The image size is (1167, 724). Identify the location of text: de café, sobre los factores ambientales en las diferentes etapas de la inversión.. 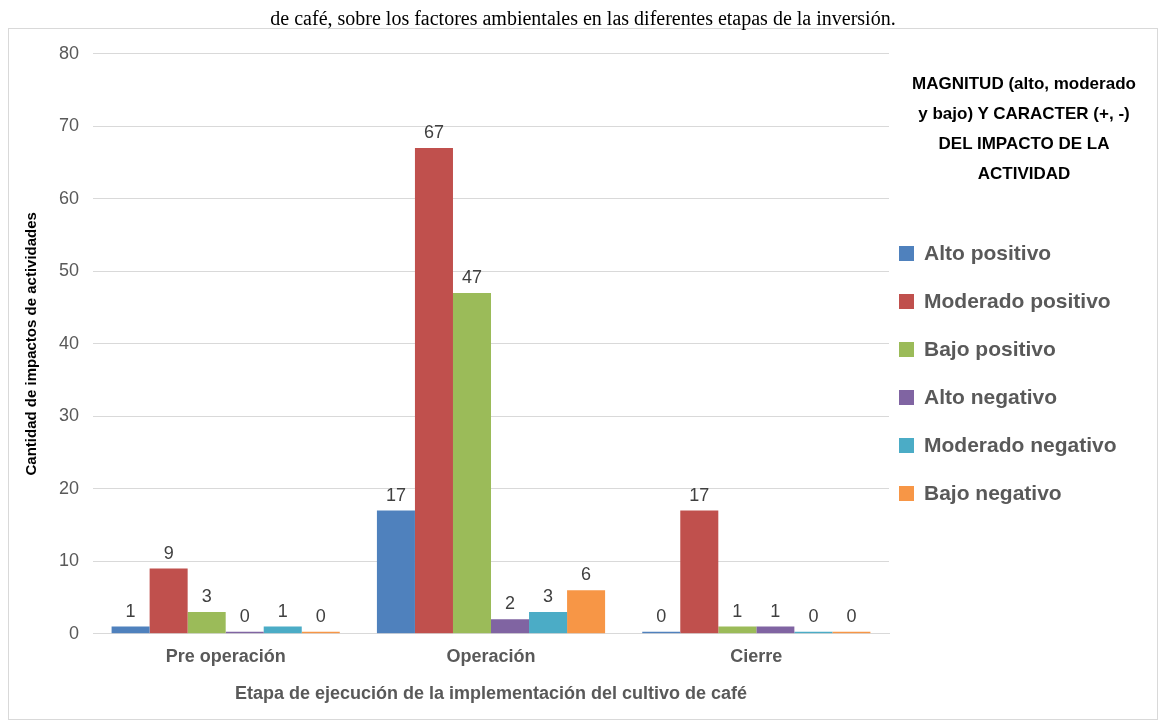
(583, 18).